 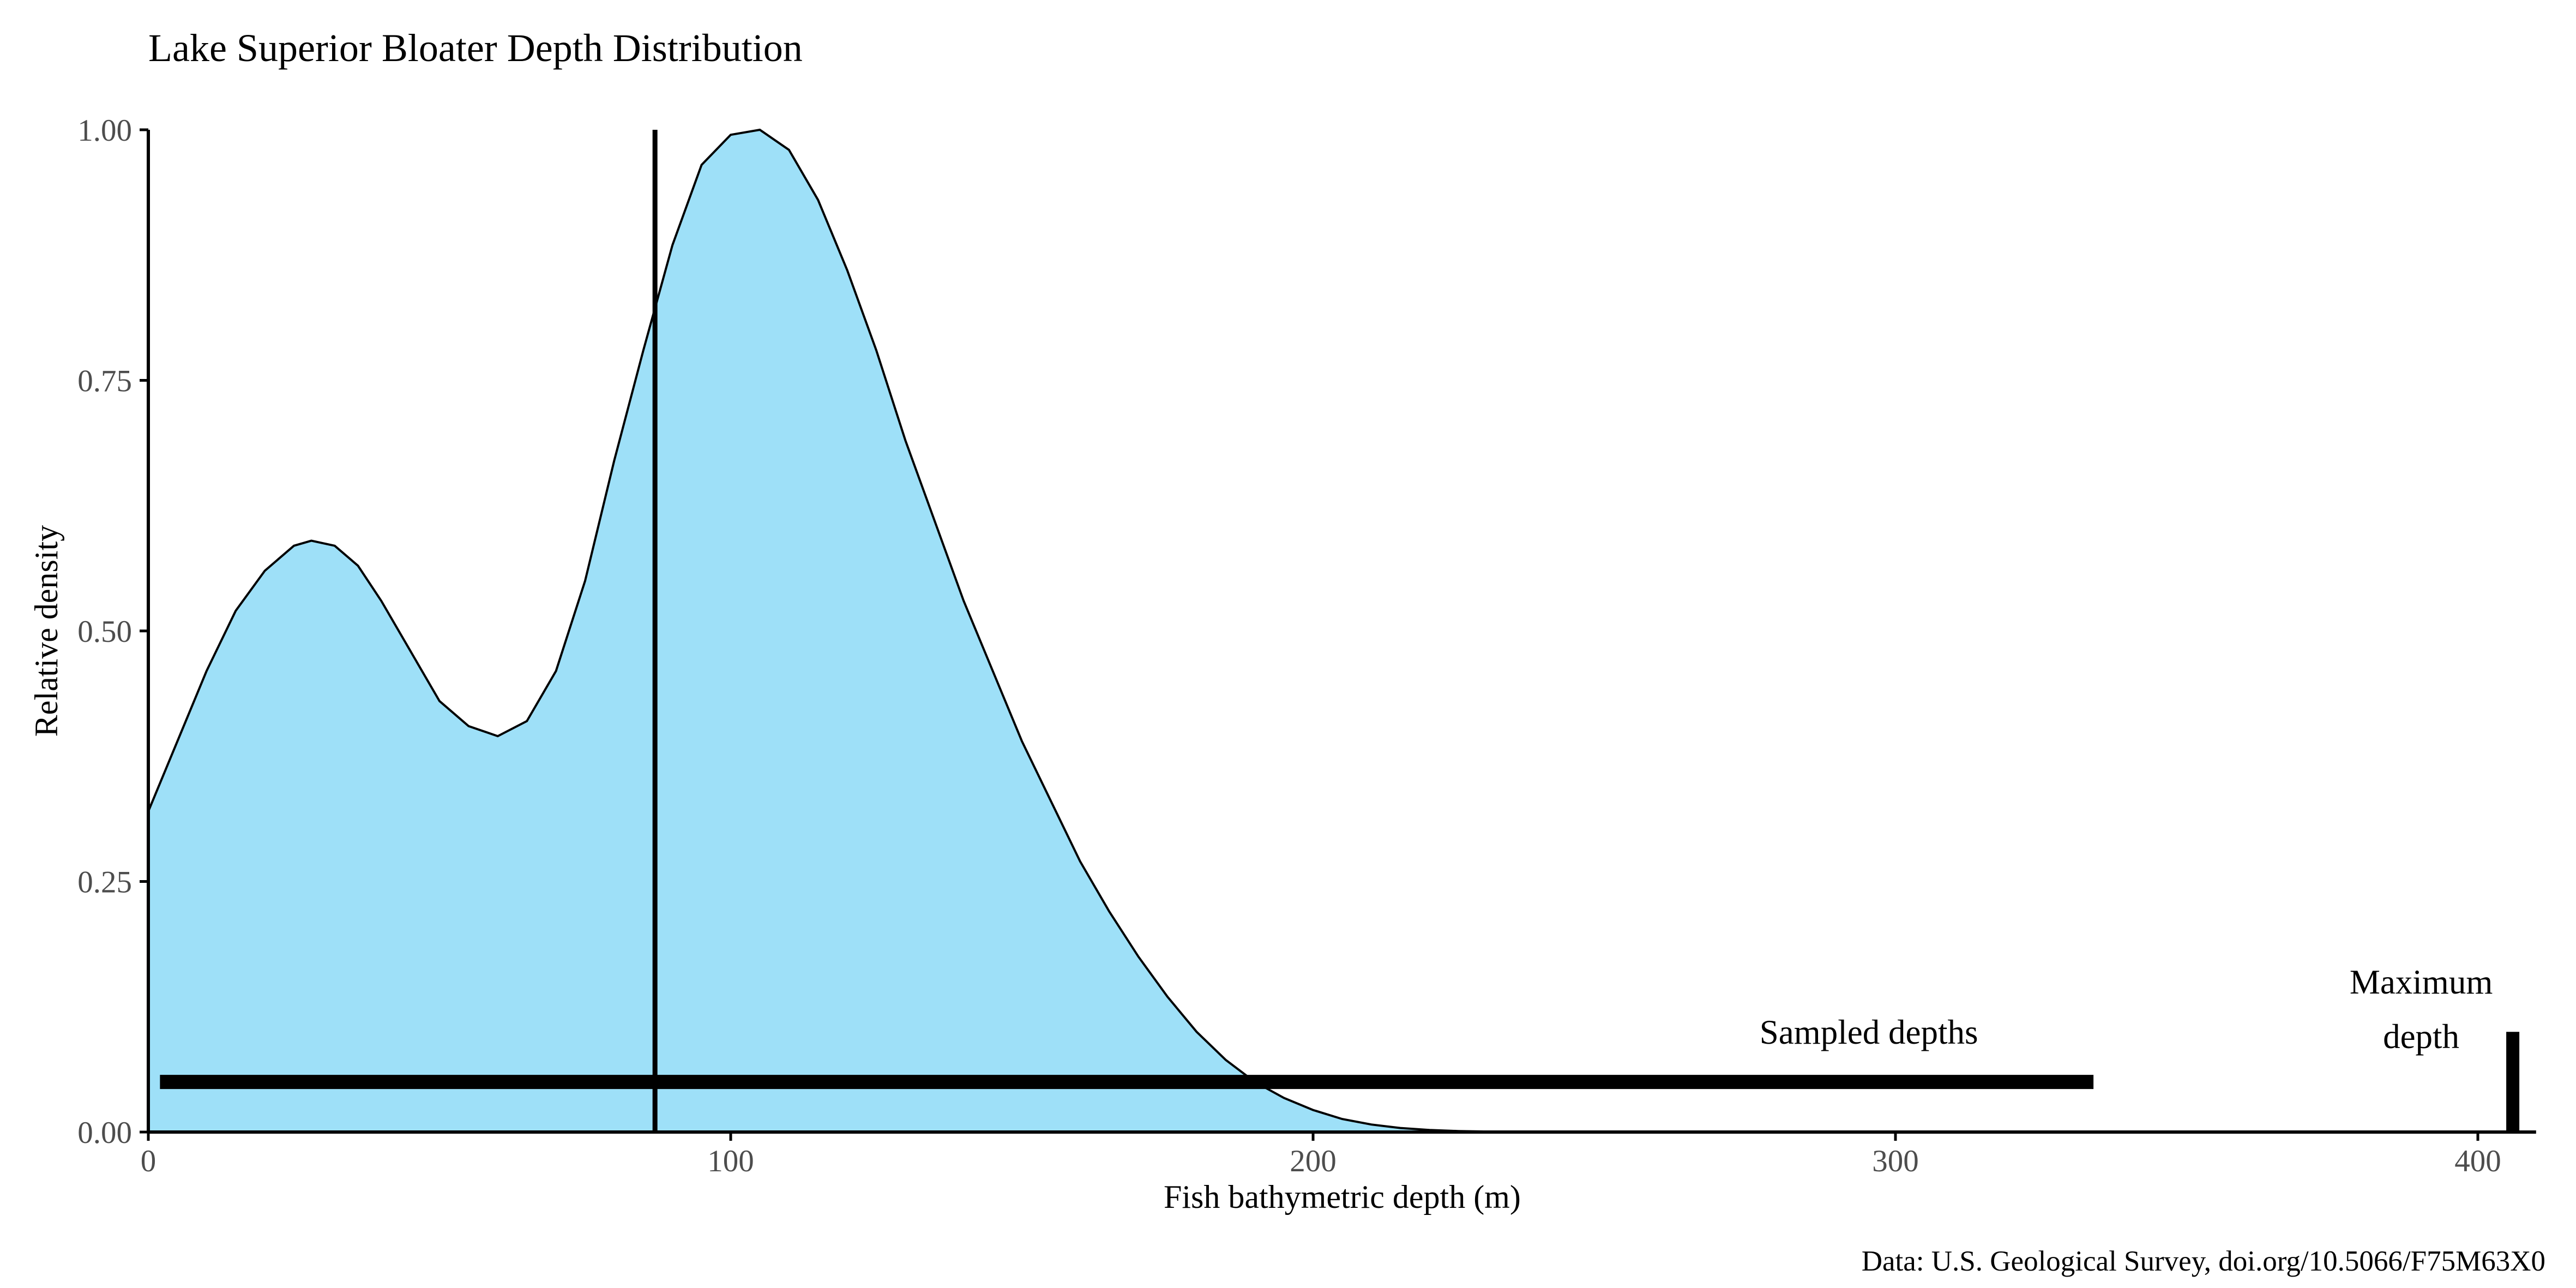 I want to click on x-axis-title: Fish bathymetric depth (m), so click(x=1342, y=1197).